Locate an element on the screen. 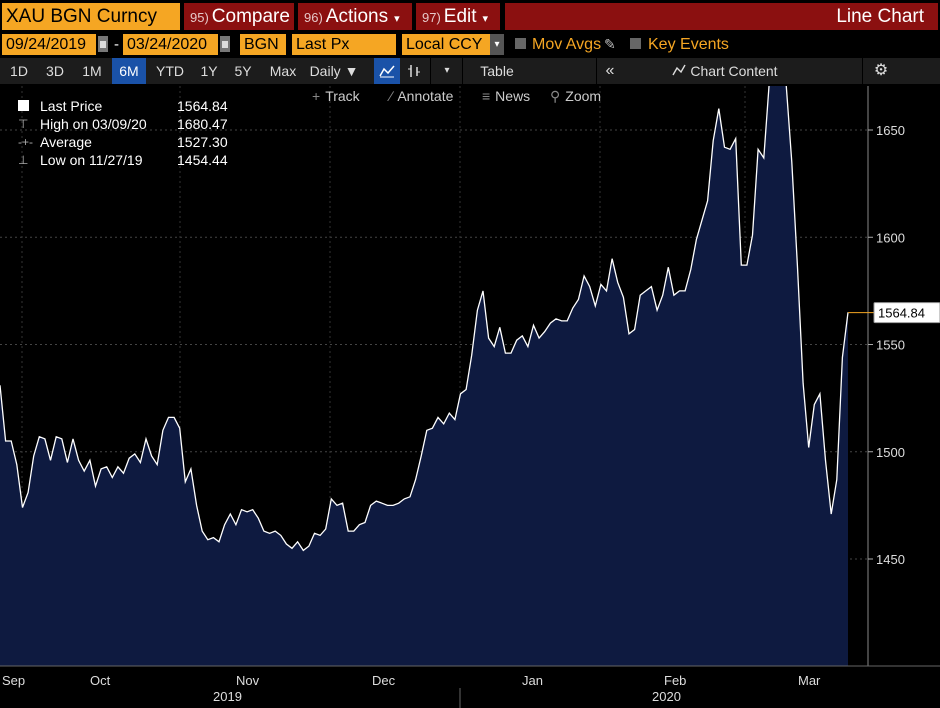 The width and height of the screenshot is (940, 708). legend-last-price-label: Last Price is located at coordinates (71, 106).